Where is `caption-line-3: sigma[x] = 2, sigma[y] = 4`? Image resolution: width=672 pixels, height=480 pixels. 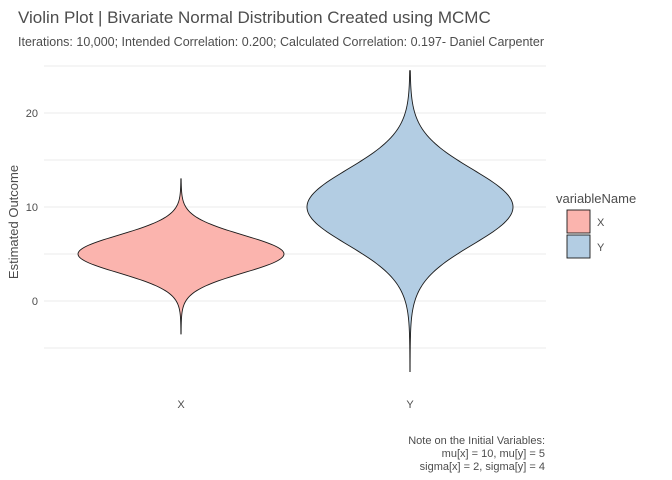 caption-line-3: sigma[x] = 2, sigma[y] = 4 is located at coordinates (482, 467).